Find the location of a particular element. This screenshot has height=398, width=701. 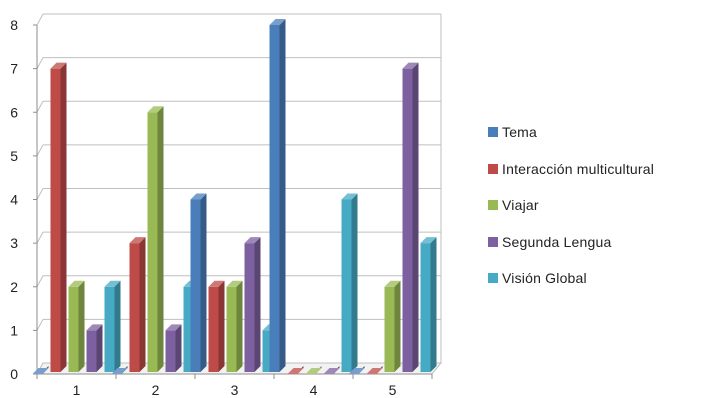

y-tick-label: 6 is located at coordinates (14, 112).